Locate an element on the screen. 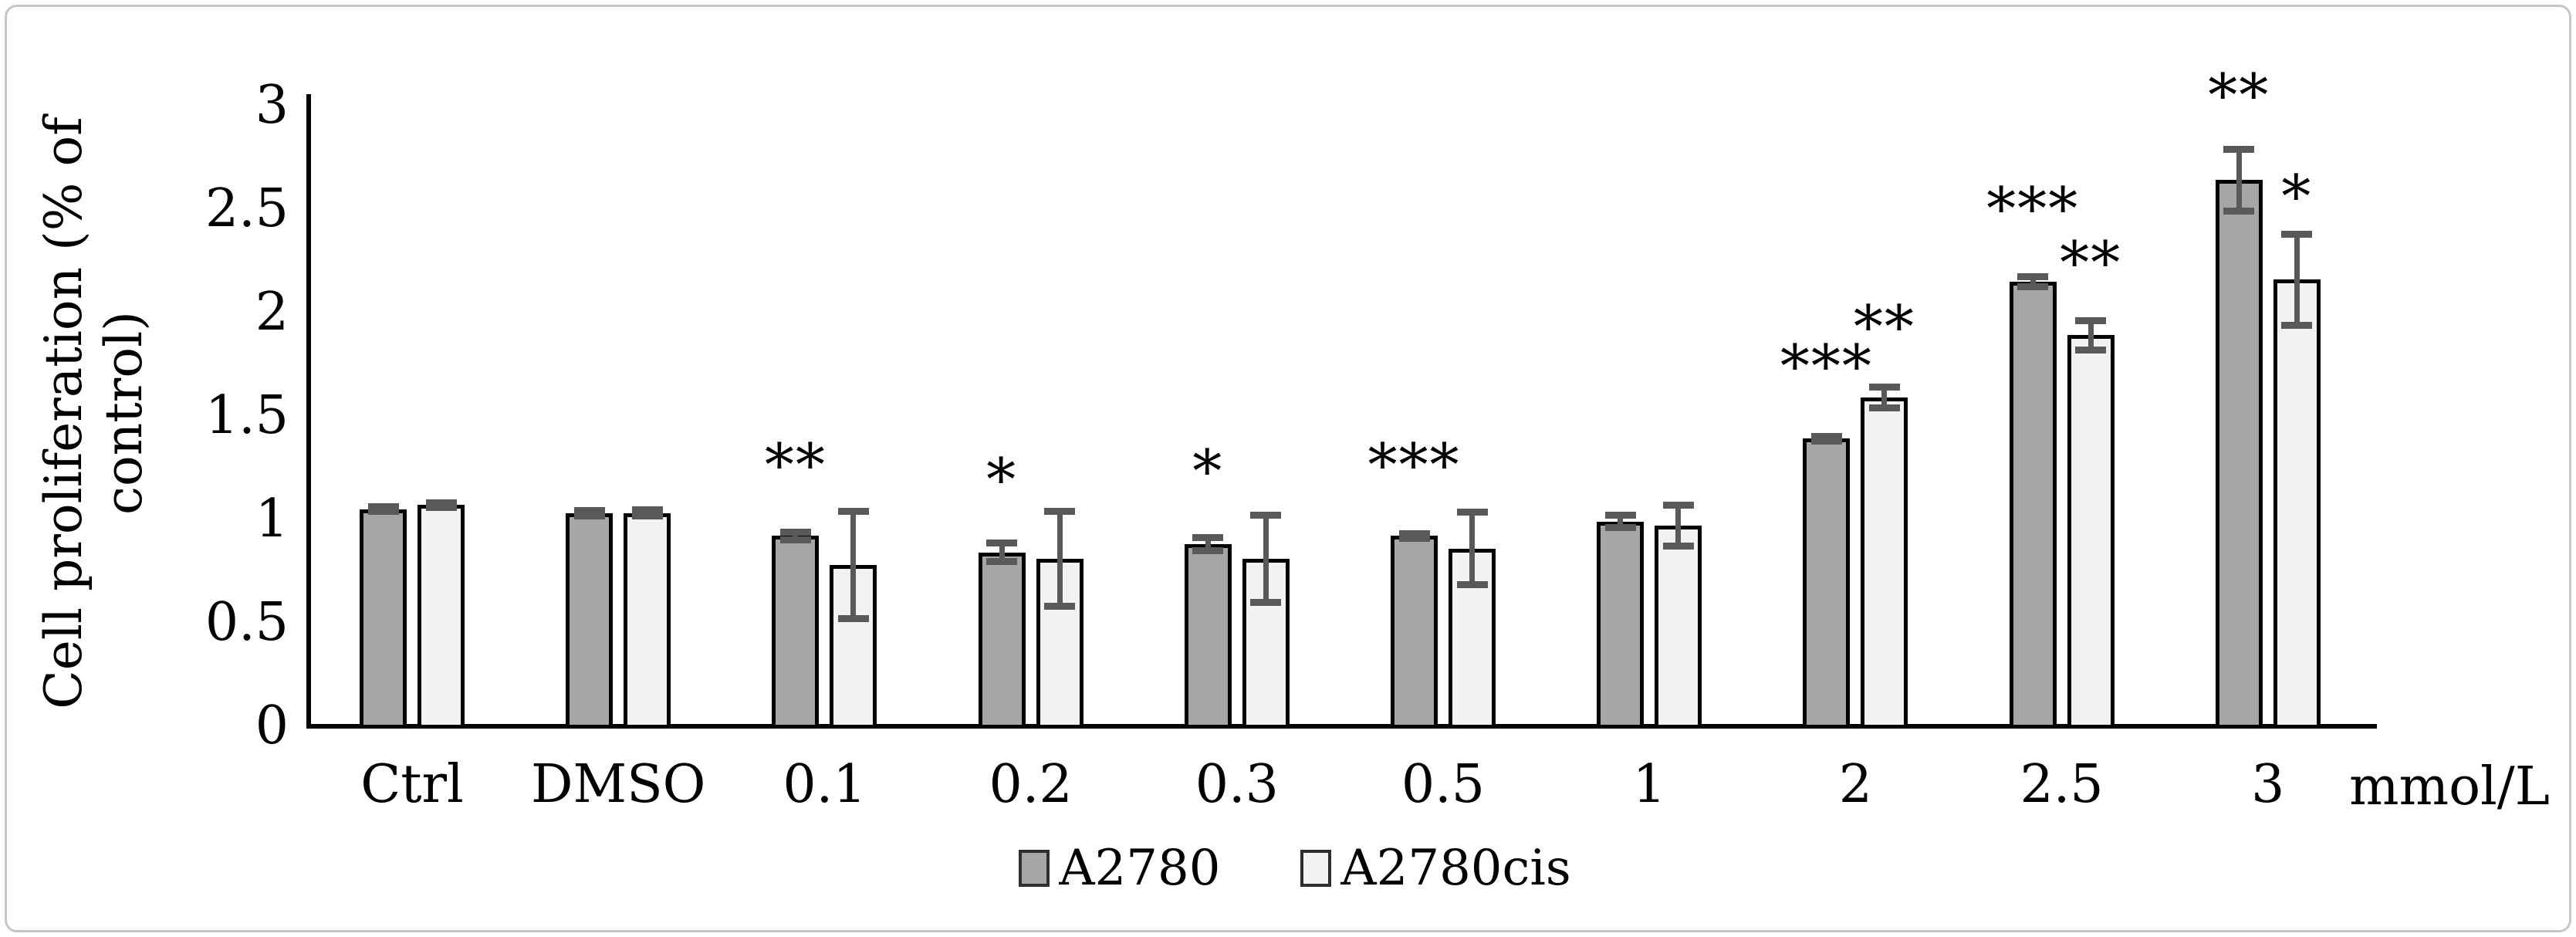 The height and width of the screenshot is (937, 2576). significance-marker-A2780-0.5: *** is located at coordinates (1414, 465).